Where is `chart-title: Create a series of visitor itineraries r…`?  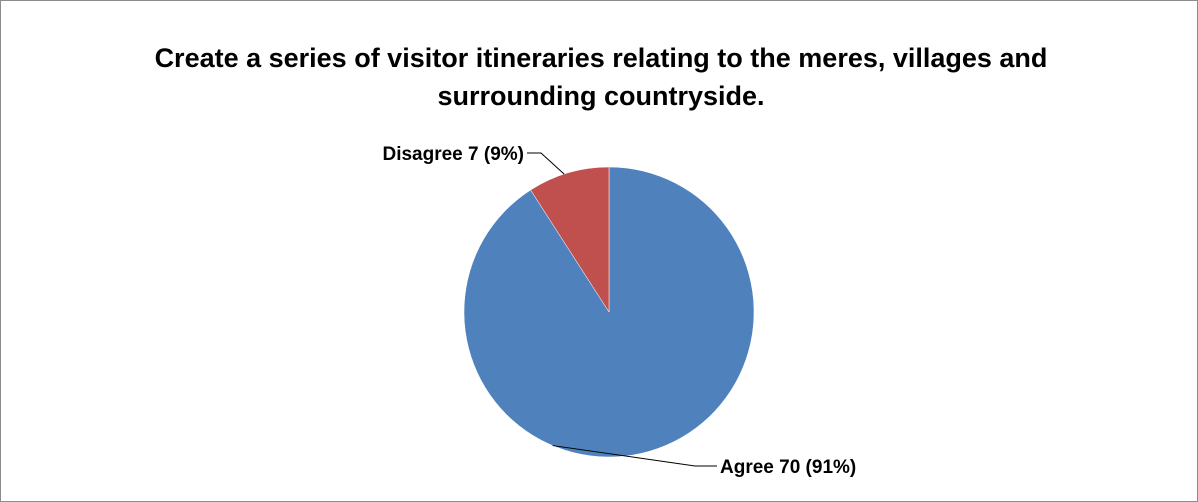 chart-title: Create a series of visitor itineraries r… is located at coordinates (601, 77).